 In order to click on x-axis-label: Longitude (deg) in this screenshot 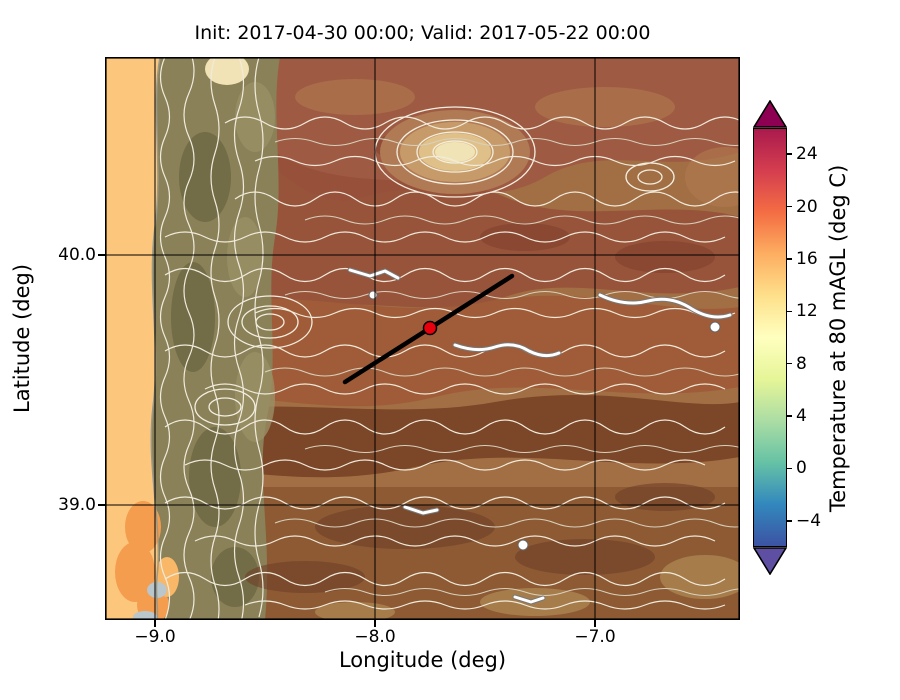, I will do `click(422, 660)`.